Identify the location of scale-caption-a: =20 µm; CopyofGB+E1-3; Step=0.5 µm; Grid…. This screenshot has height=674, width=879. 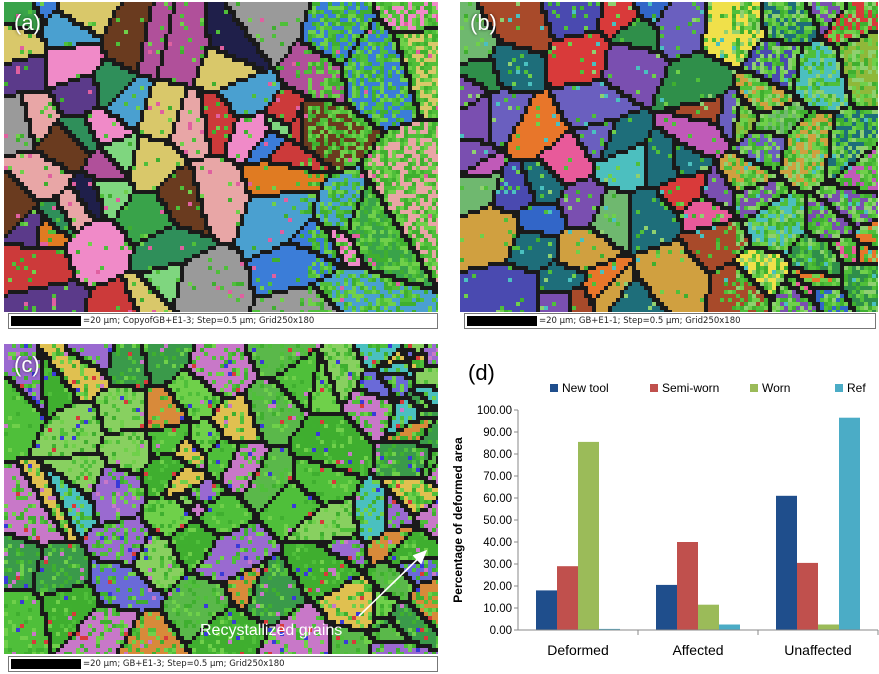
(223, 321).